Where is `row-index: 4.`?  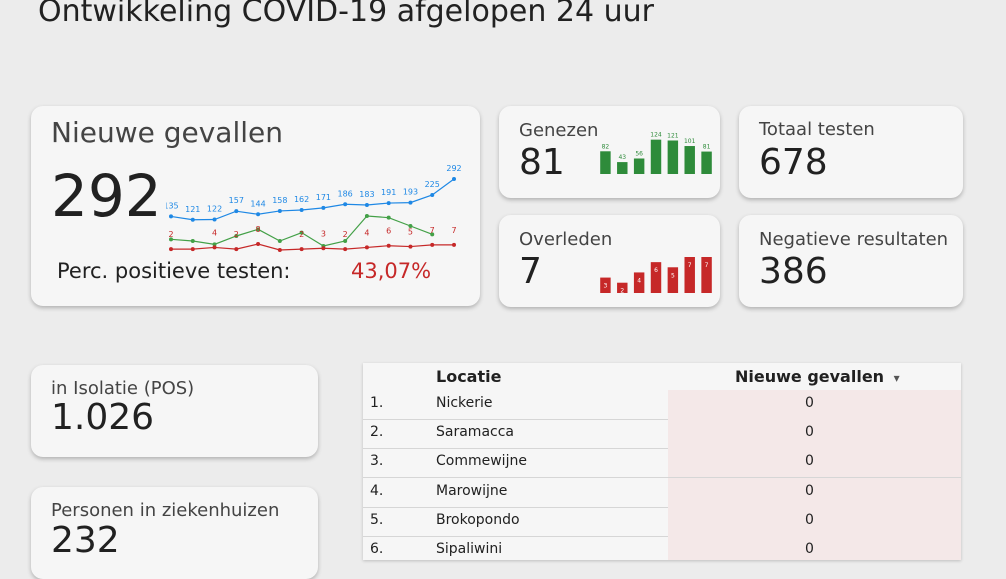 row-index: 4. is located at coordinates (377, 490).